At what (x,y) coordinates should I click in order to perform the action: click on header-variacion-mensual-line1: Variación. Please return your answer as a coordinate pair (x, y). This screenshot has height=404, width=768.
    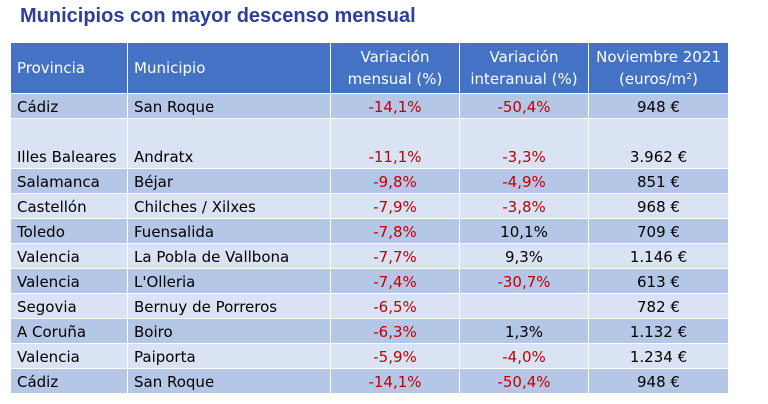
    Looking at the image, I should click on (395, 57).